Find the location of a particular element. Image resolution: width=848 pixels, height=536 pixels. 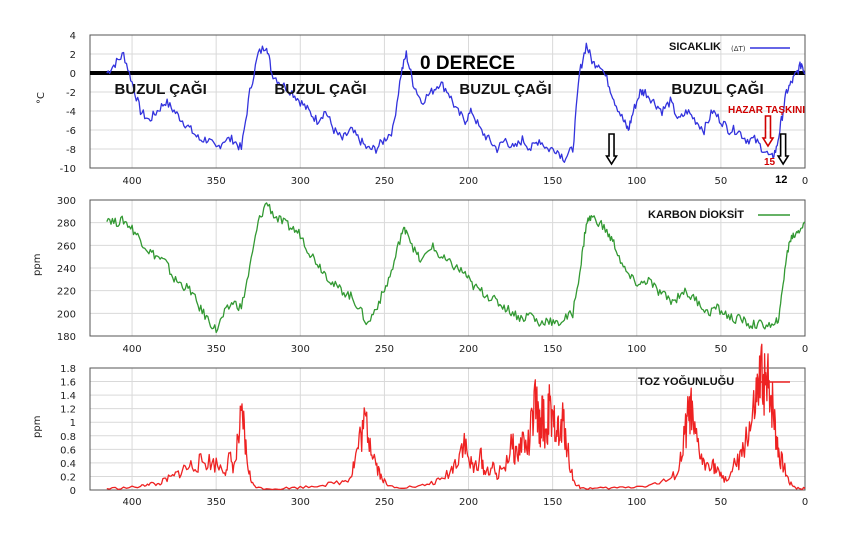

temp-x-tick-label: 0 is located at coordinates (805, 181).